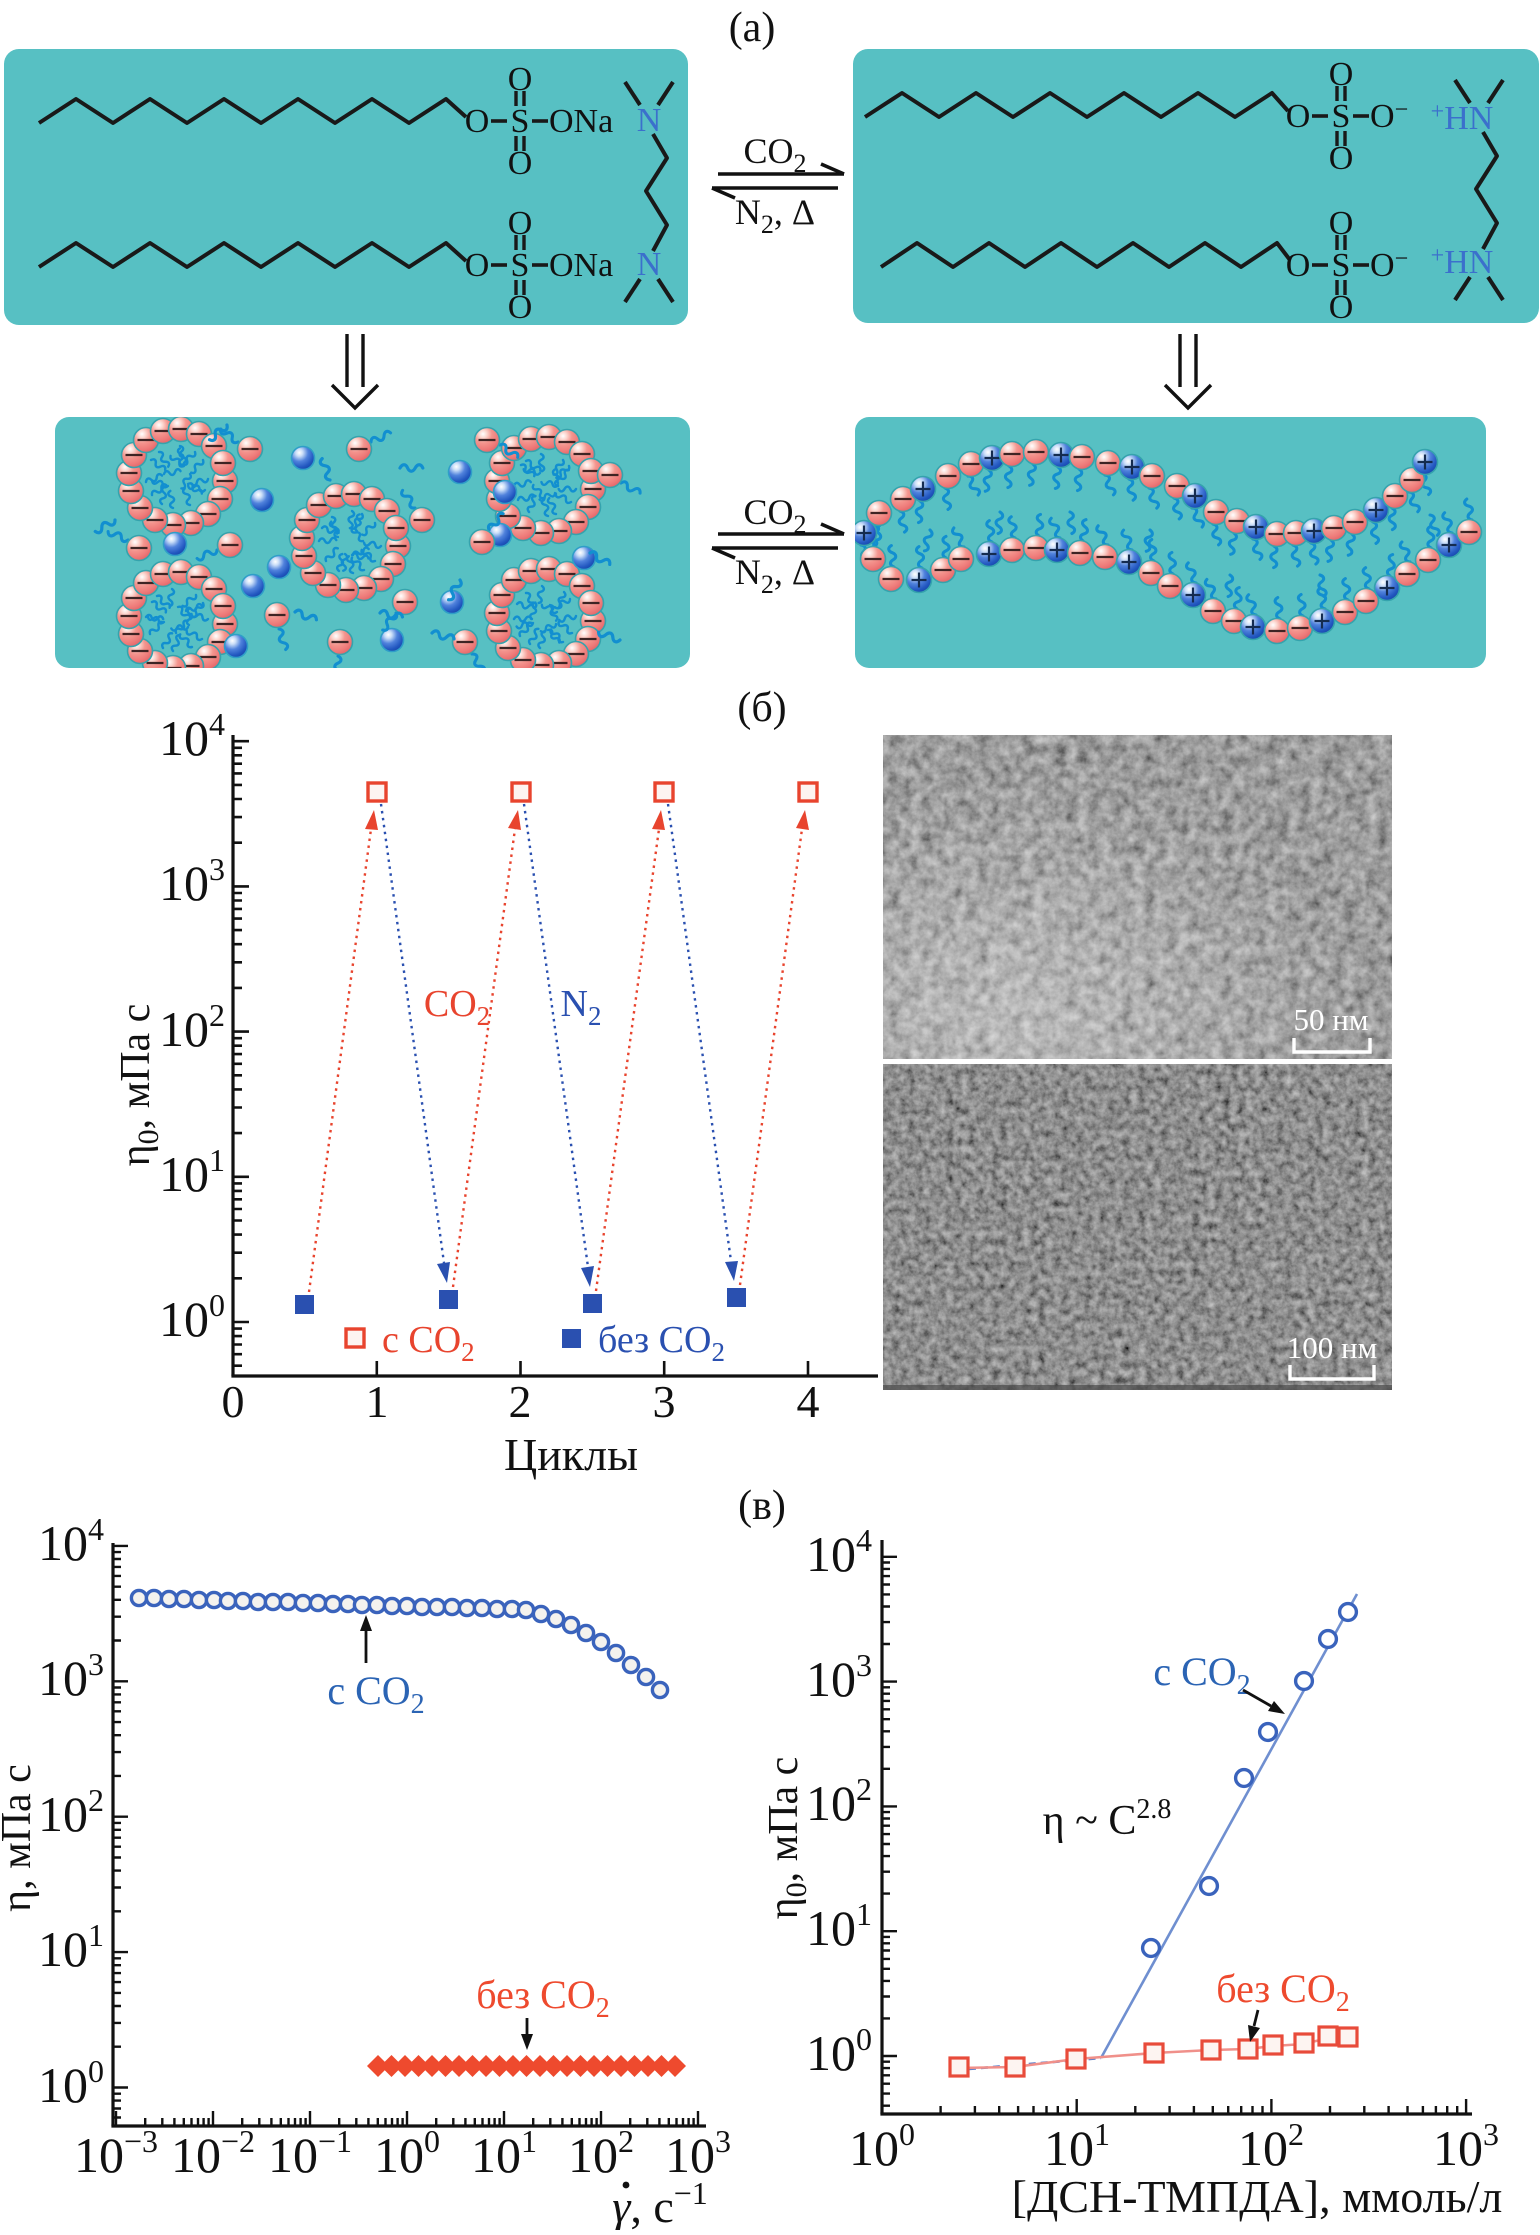 Image resolution: width=1540 pixels, height=2235 pixels. Describe the element at coordinates (310, 2153) in the screenshot. I see `svg-text: 10⁻¹` at that location.